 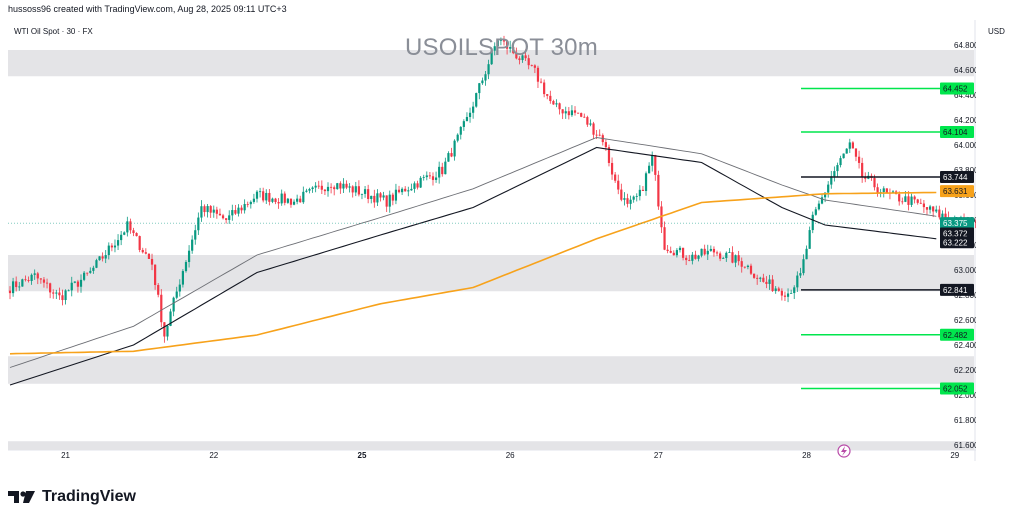 What do you see at coordinates (72, 497) in the screenshot?
I see `brand-logo: TradingView` at bounding box center [72, 497].